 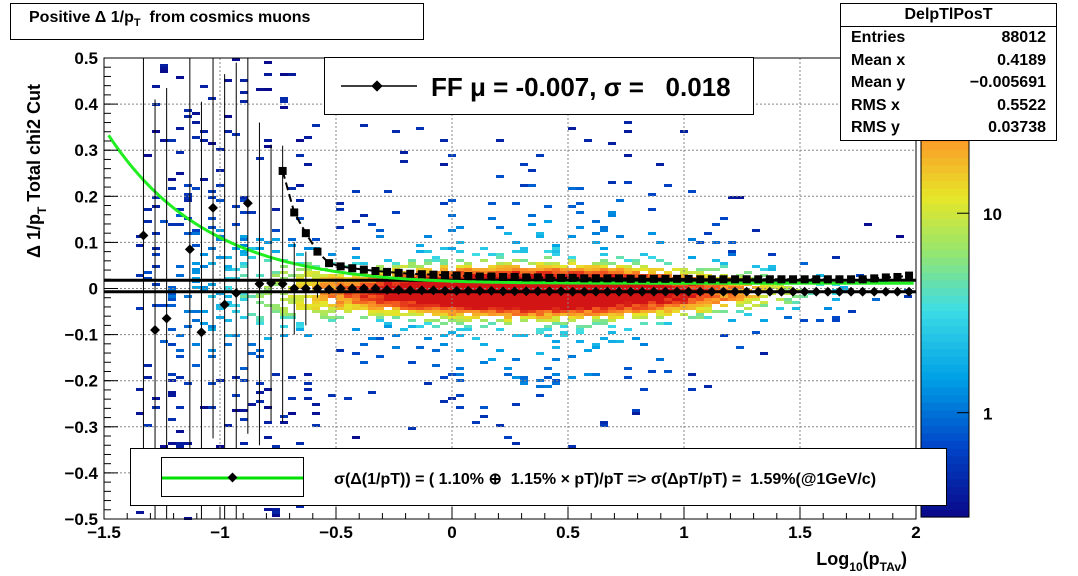 What do you see at coordinates (232, 477) in the screenshot?
I see `resolution-legend-marker-box` at bounding box center [232, 477].